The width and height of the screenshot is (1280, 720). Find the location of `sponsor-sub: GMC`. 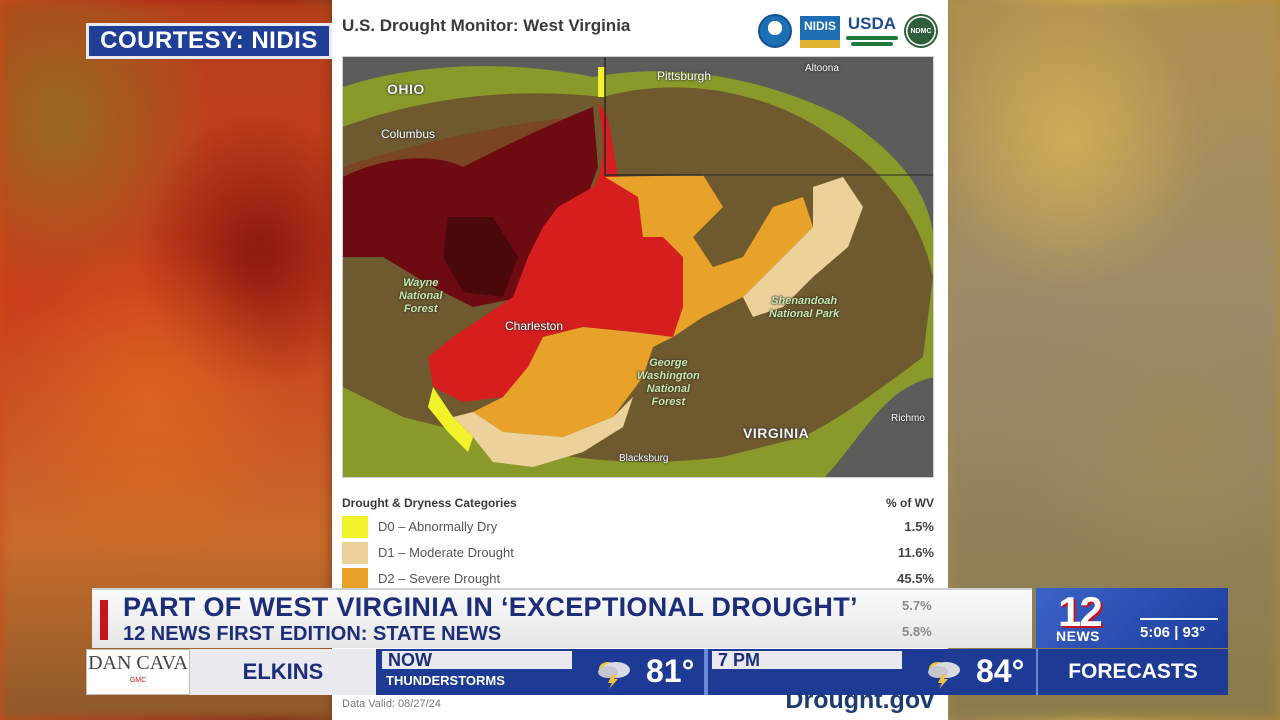

sponsor-sub: GMC is located at coordinates (138, 680).